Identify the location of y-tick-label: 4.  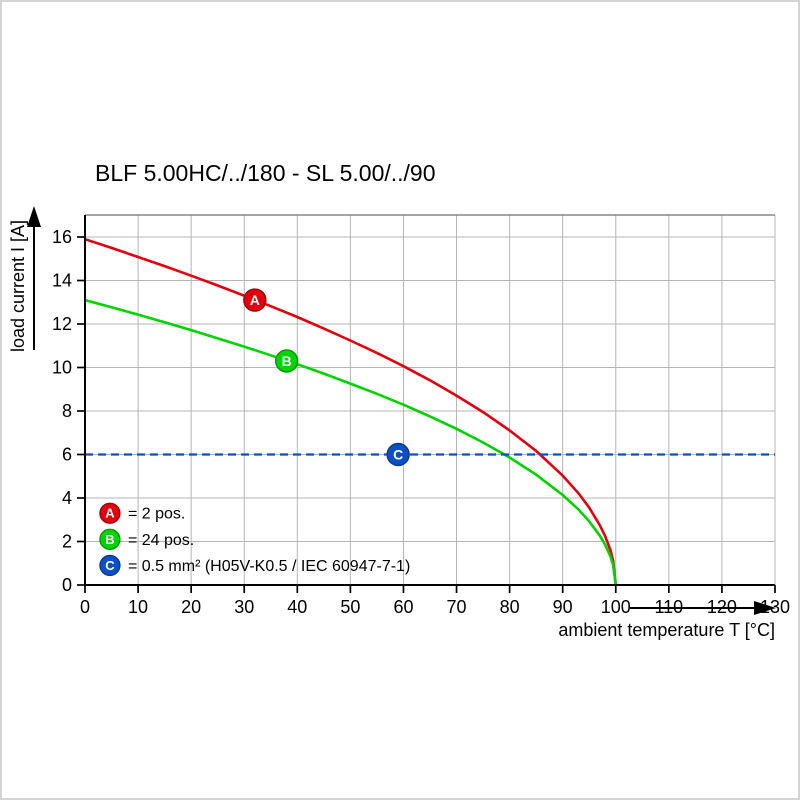
(67, 498).